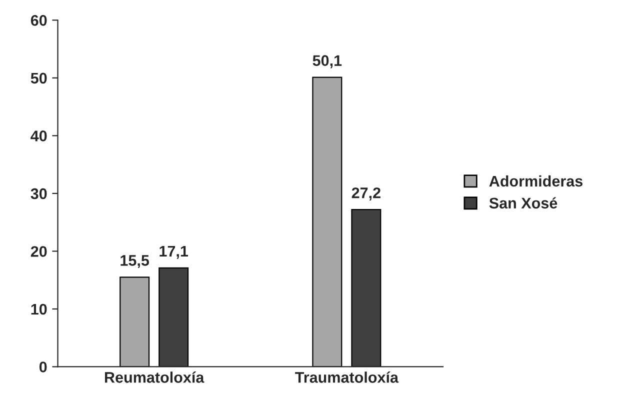  I want to click on y-tick-label: 30, so click(38, 194).